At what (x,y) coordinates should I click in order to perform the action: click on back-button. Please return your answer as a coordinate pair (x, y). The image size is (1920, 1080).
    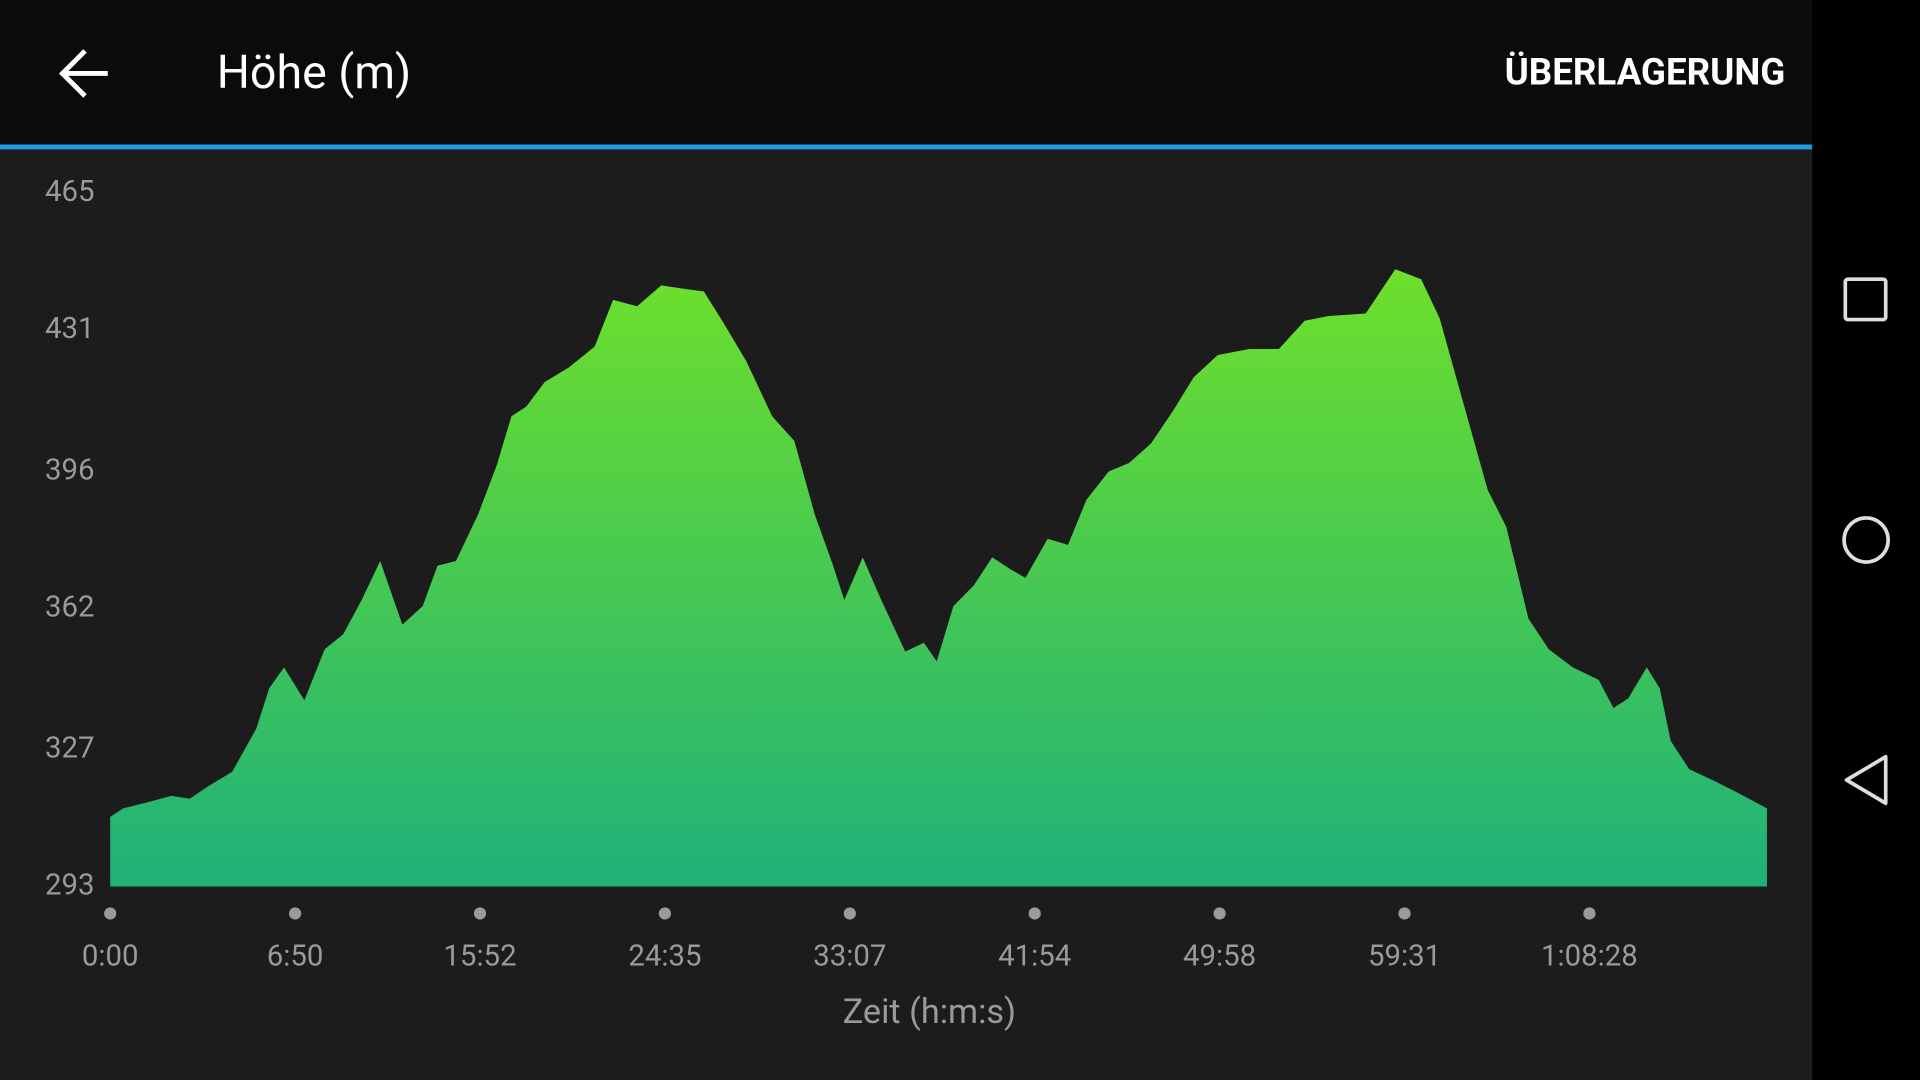
    Looking at the image, I should click on (83, 73).